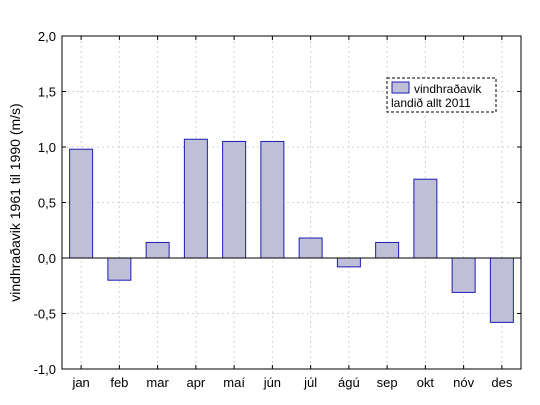 This screenshot has height=405, width=540. I want to click on x-tick-label: apr, so click(195, 382).